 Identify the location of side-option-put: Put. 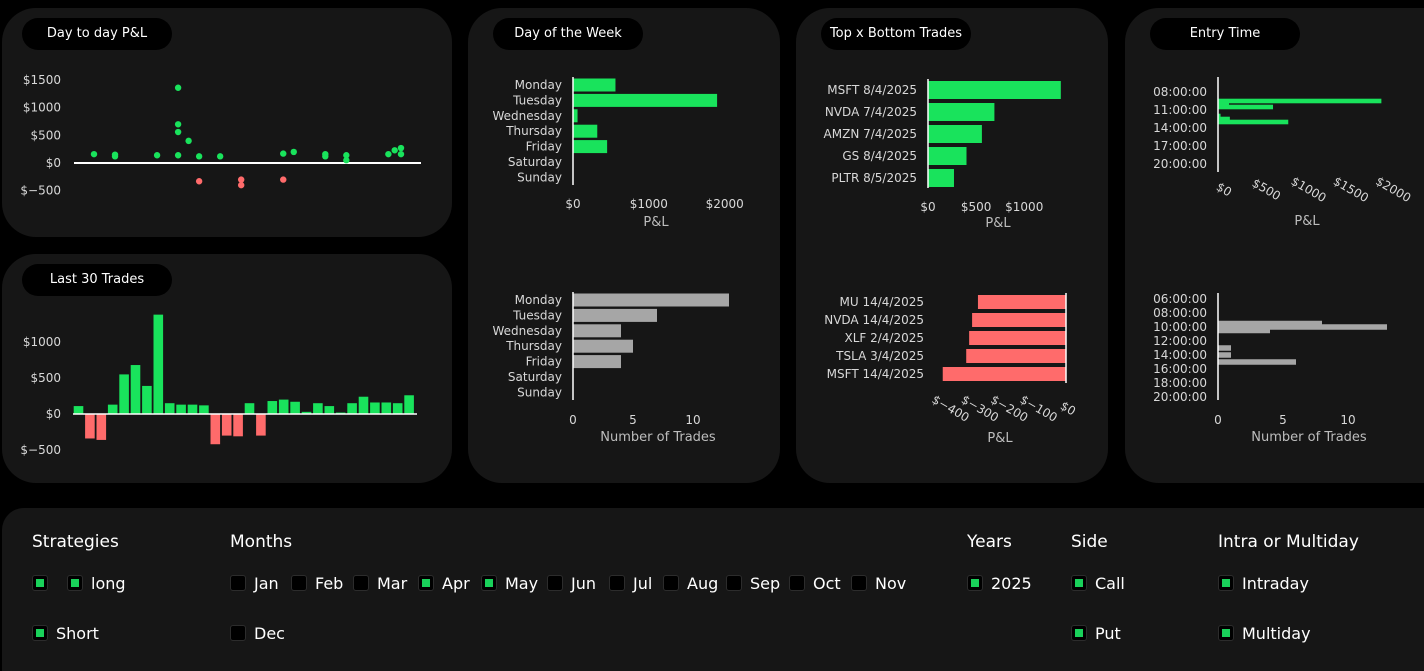
(1096, 633).